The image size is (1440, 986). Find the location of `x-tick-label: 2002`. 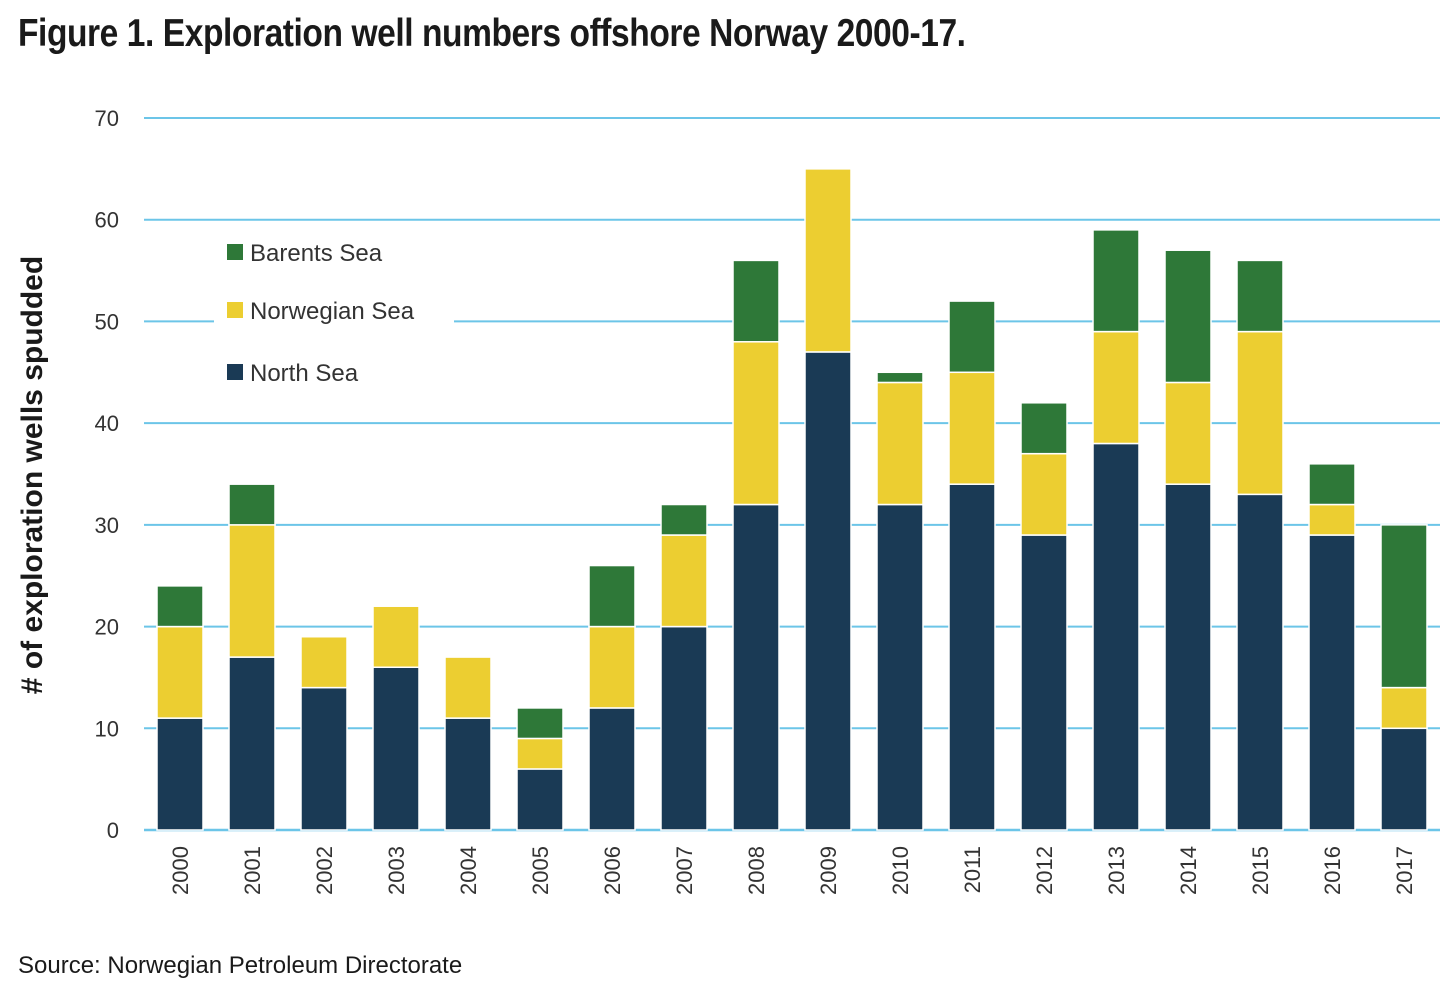

x-tick-label: 2002 is located at coordinates (324, 870).